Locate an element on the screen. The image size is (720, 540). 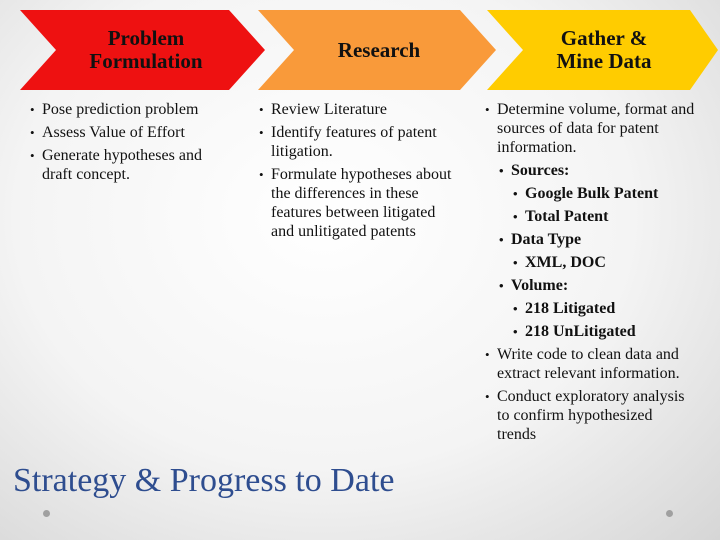
chevron-gather-mine-data is located at coordinates (602, 50).